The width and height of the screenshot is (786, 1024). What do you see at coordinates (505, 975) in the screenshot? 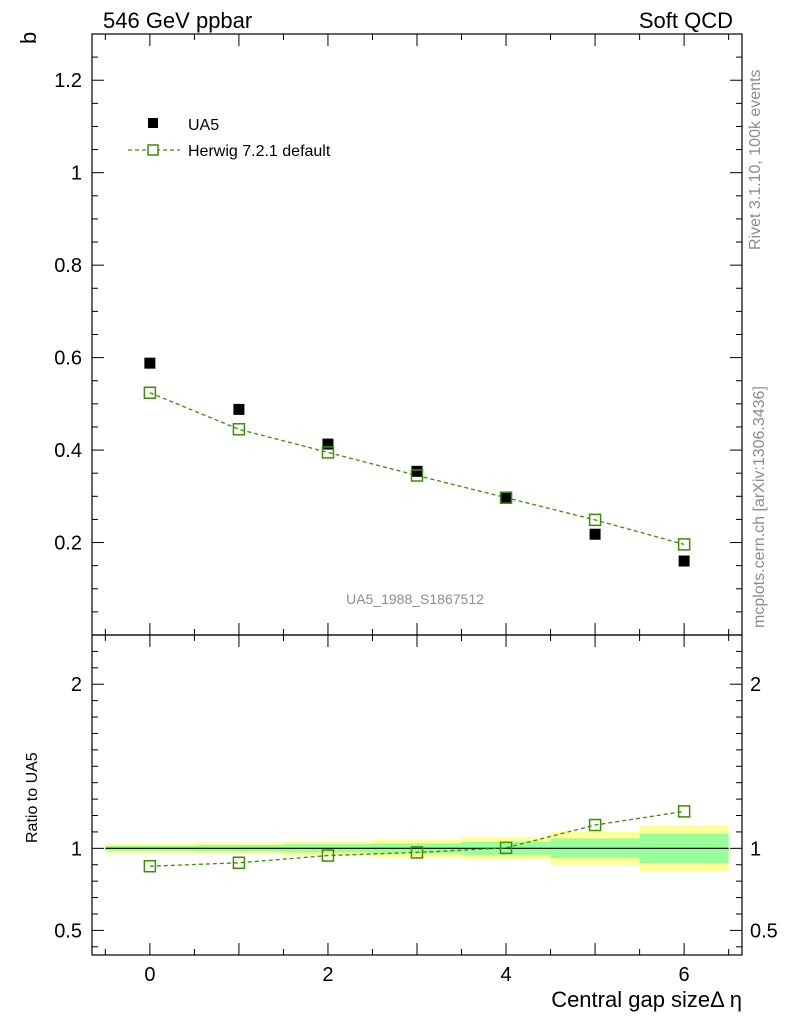
I see `x-tick-label: 4` at bounding box center [505, 975].